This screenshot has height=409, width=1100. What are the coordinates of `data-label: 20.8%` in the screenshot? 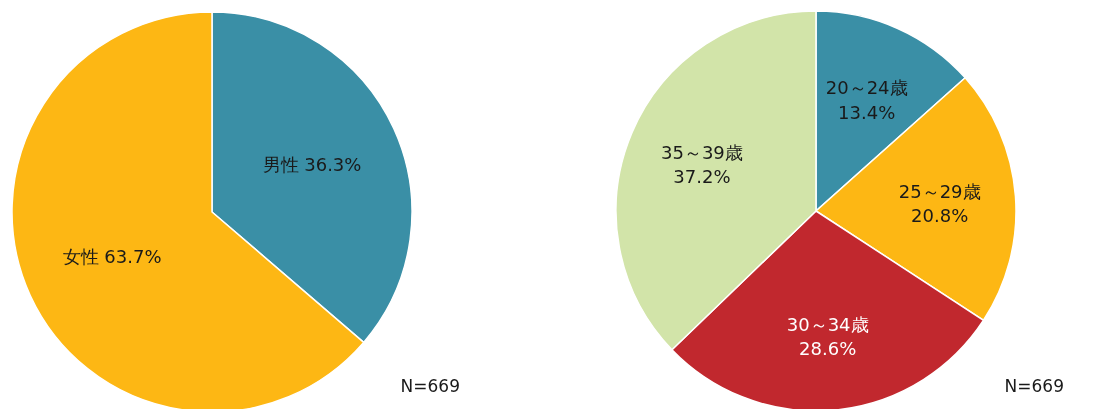 It's located at (940, 216).